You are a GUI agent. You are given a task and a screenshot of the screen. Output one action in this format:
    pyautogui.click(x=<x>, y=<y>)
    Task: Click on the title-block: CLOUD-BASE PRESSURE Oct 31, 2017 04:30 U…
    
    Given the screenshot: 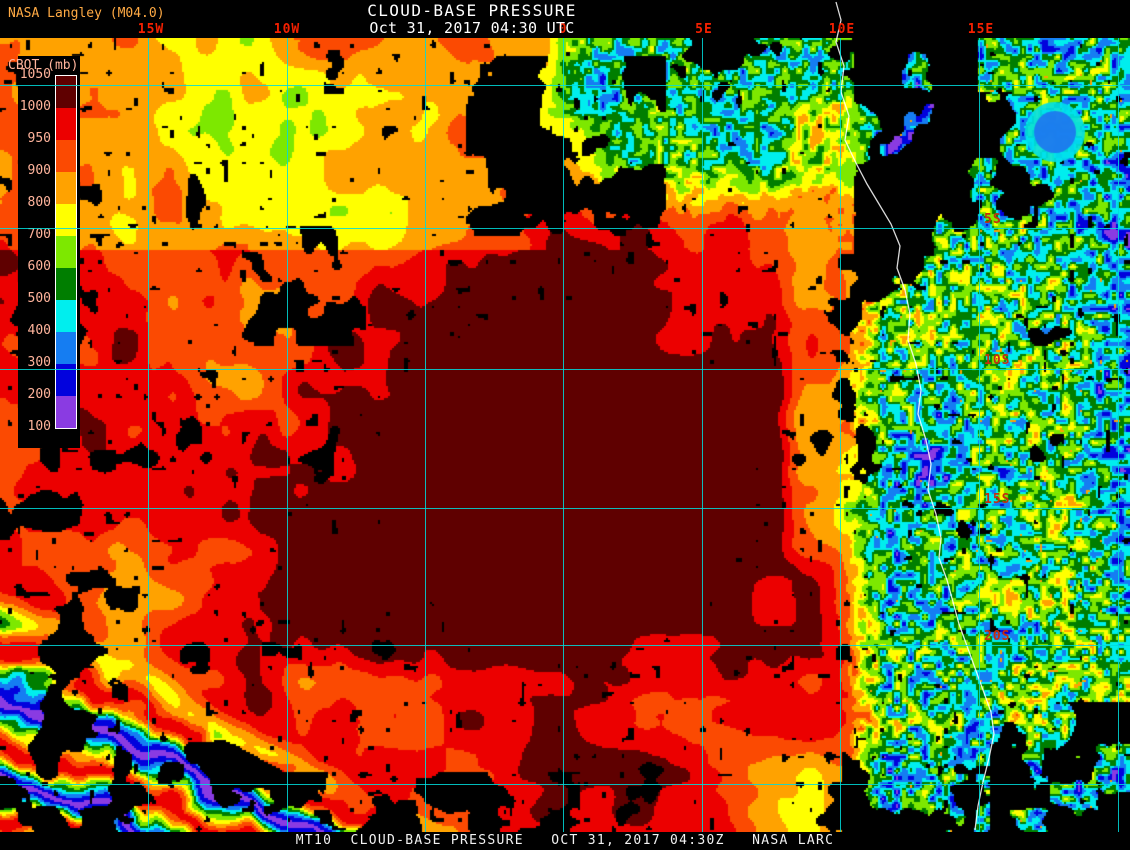 What is the action you would take?
    pyautogui.click(x=472, y=19)
    